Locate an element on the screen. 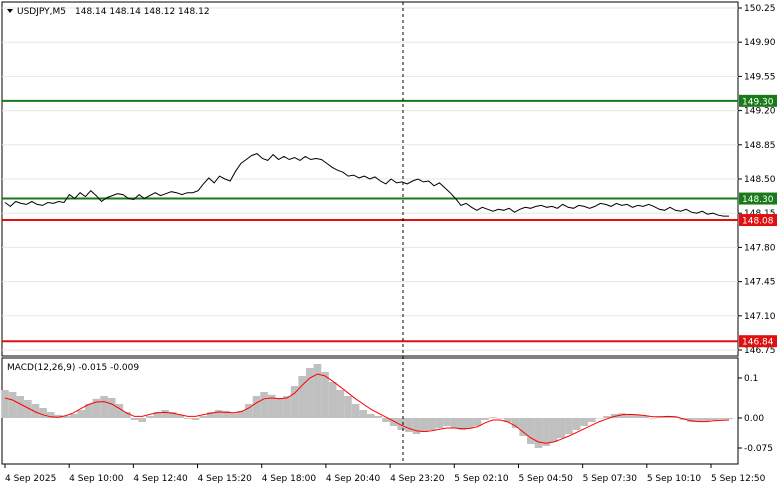 This screenshot has height=493, width=781. ohlc-readout: 148.14 148.14 148.12 148.12 is located at coordinates (142, 12).